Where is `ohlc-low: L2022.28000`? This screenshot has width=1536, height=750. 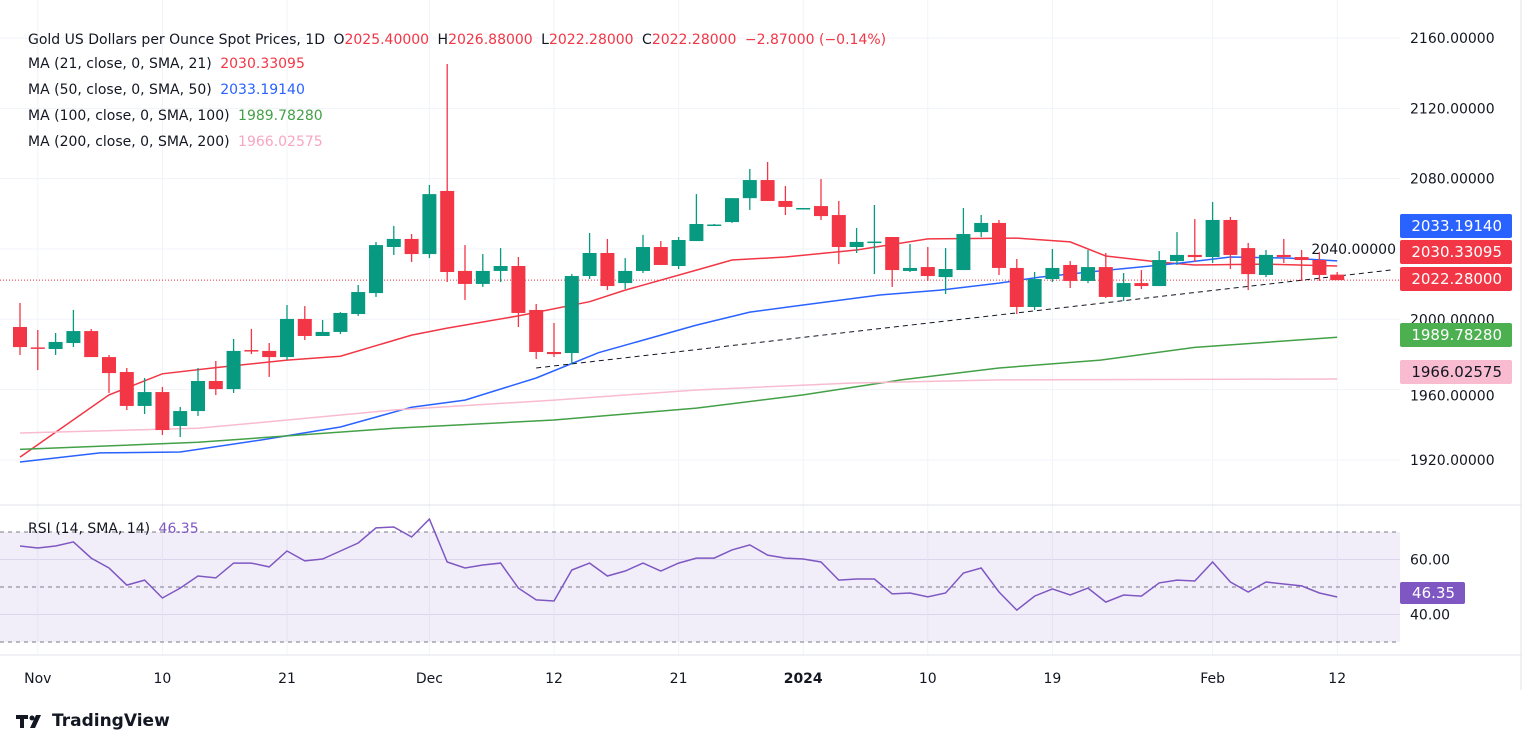 ohlc-low: L2022.28000 is located at coordinates (587, 40).